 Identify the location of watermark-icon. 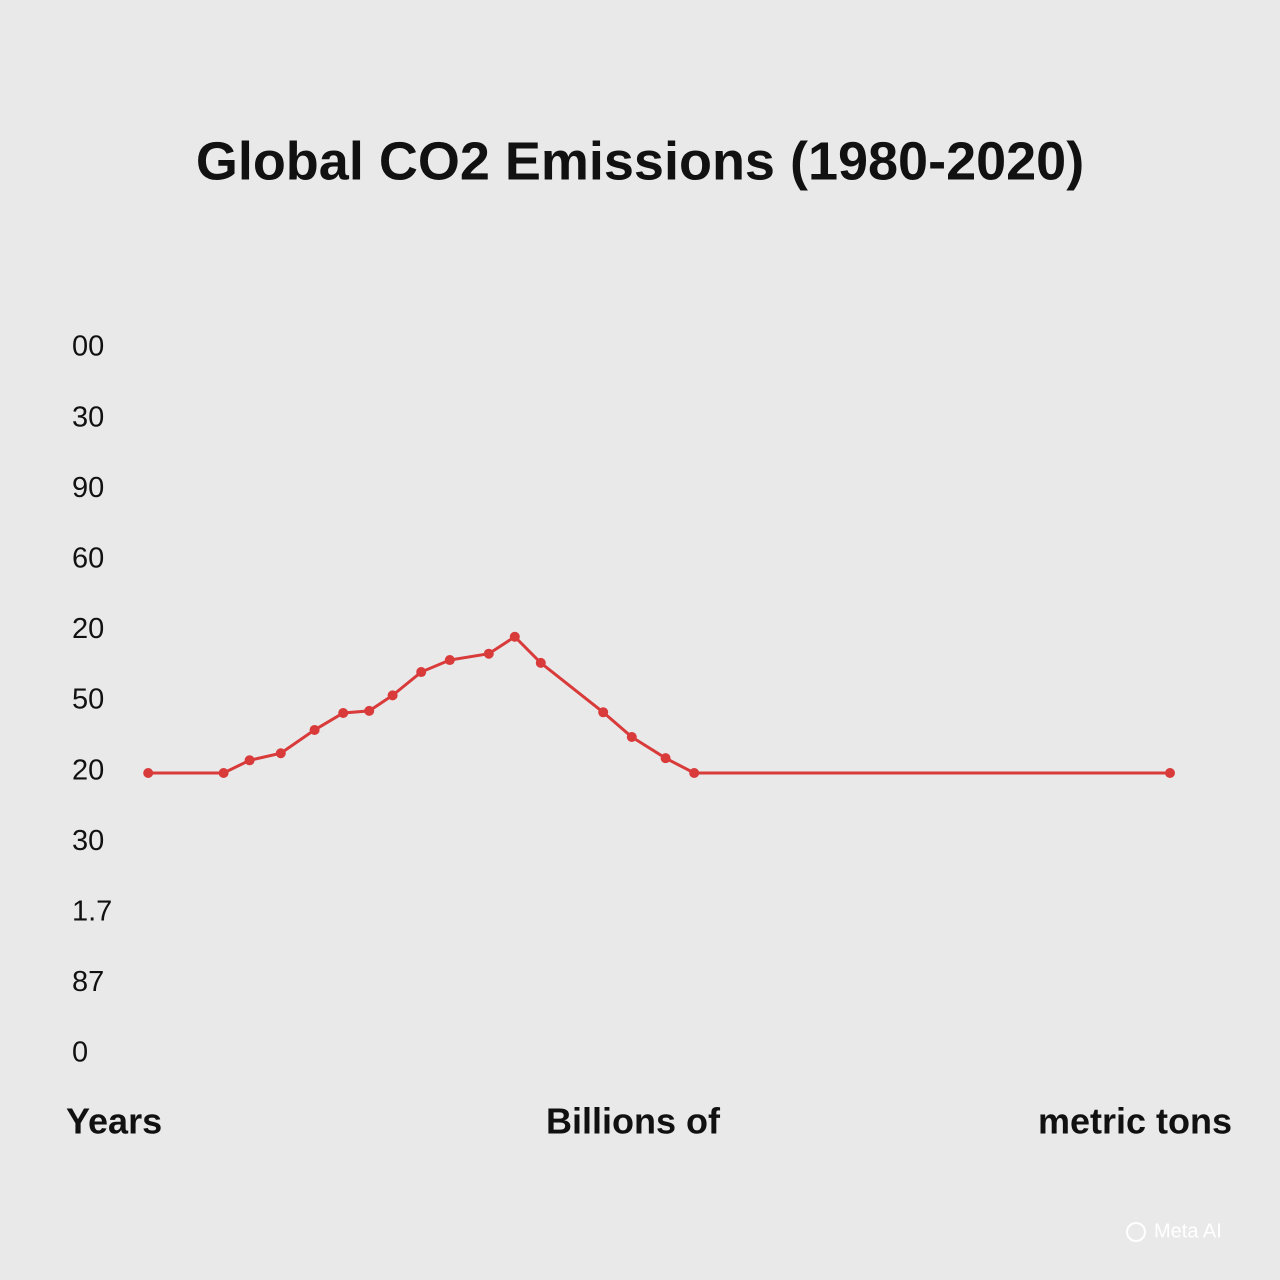
(1136, 1232).